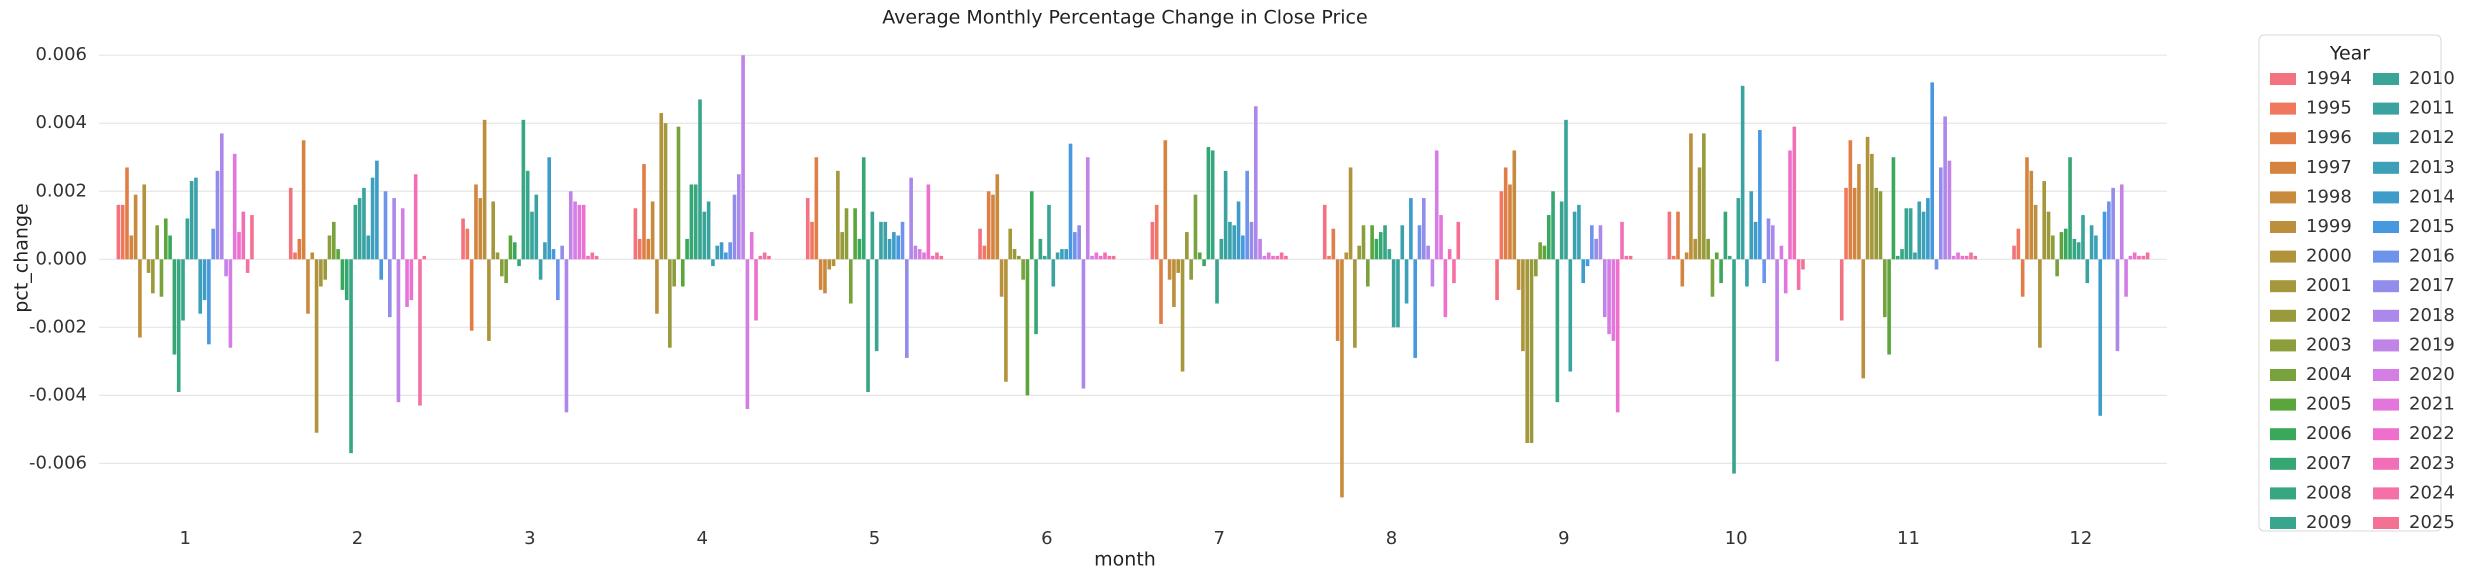 This screenshot has height=580, width=2486. Describe the element at coordinates (1563, 538) in the screenshot. I see `x-tick-label: 9` at that location.